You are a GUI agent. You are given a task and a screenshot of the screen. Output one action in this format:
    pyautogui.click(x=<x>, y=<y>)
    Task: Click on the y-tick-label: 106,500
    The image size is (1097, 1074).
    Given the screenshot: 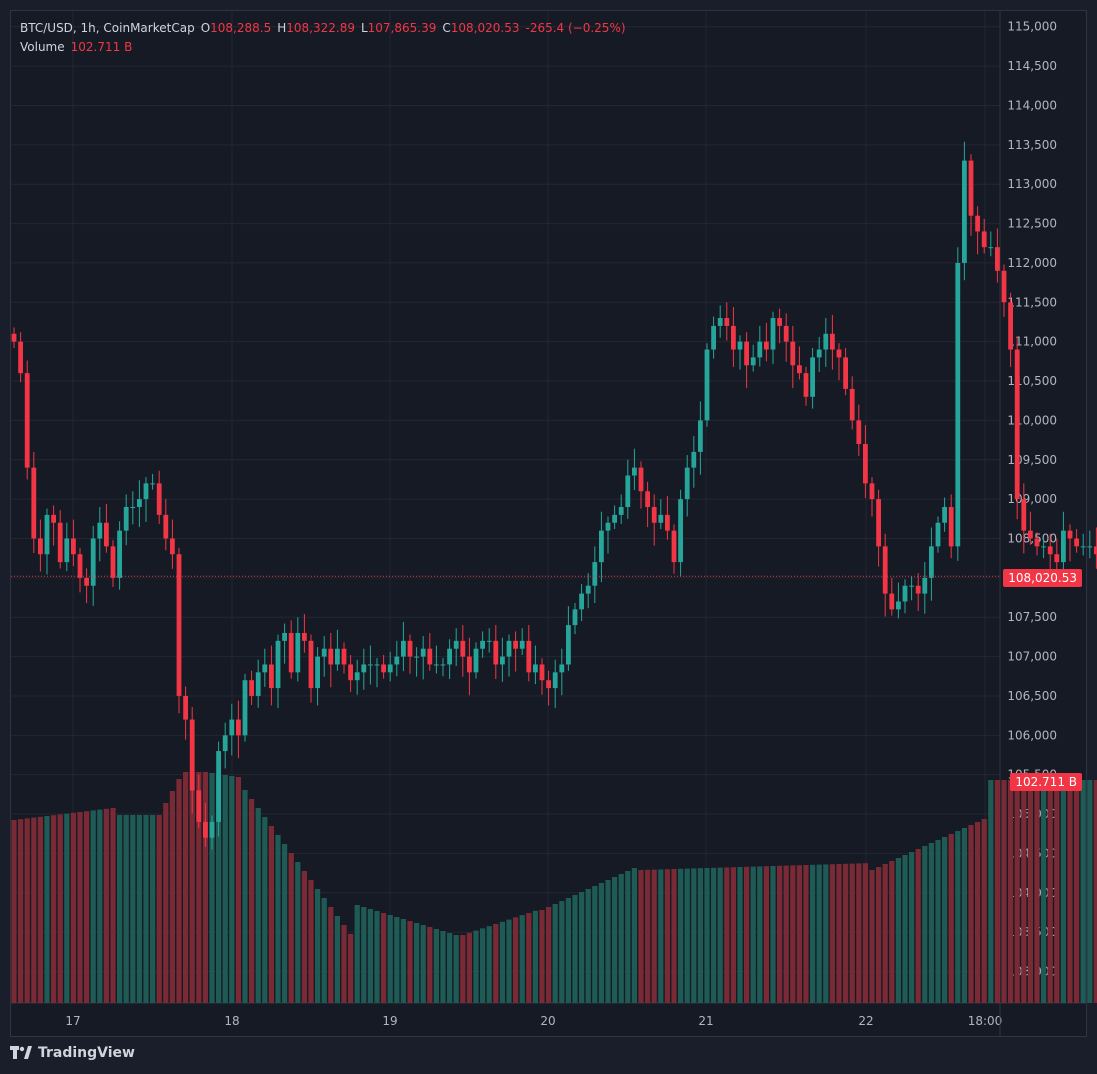 What is the action you would take?
    pyautogui.click(x=1032, y=696)
    